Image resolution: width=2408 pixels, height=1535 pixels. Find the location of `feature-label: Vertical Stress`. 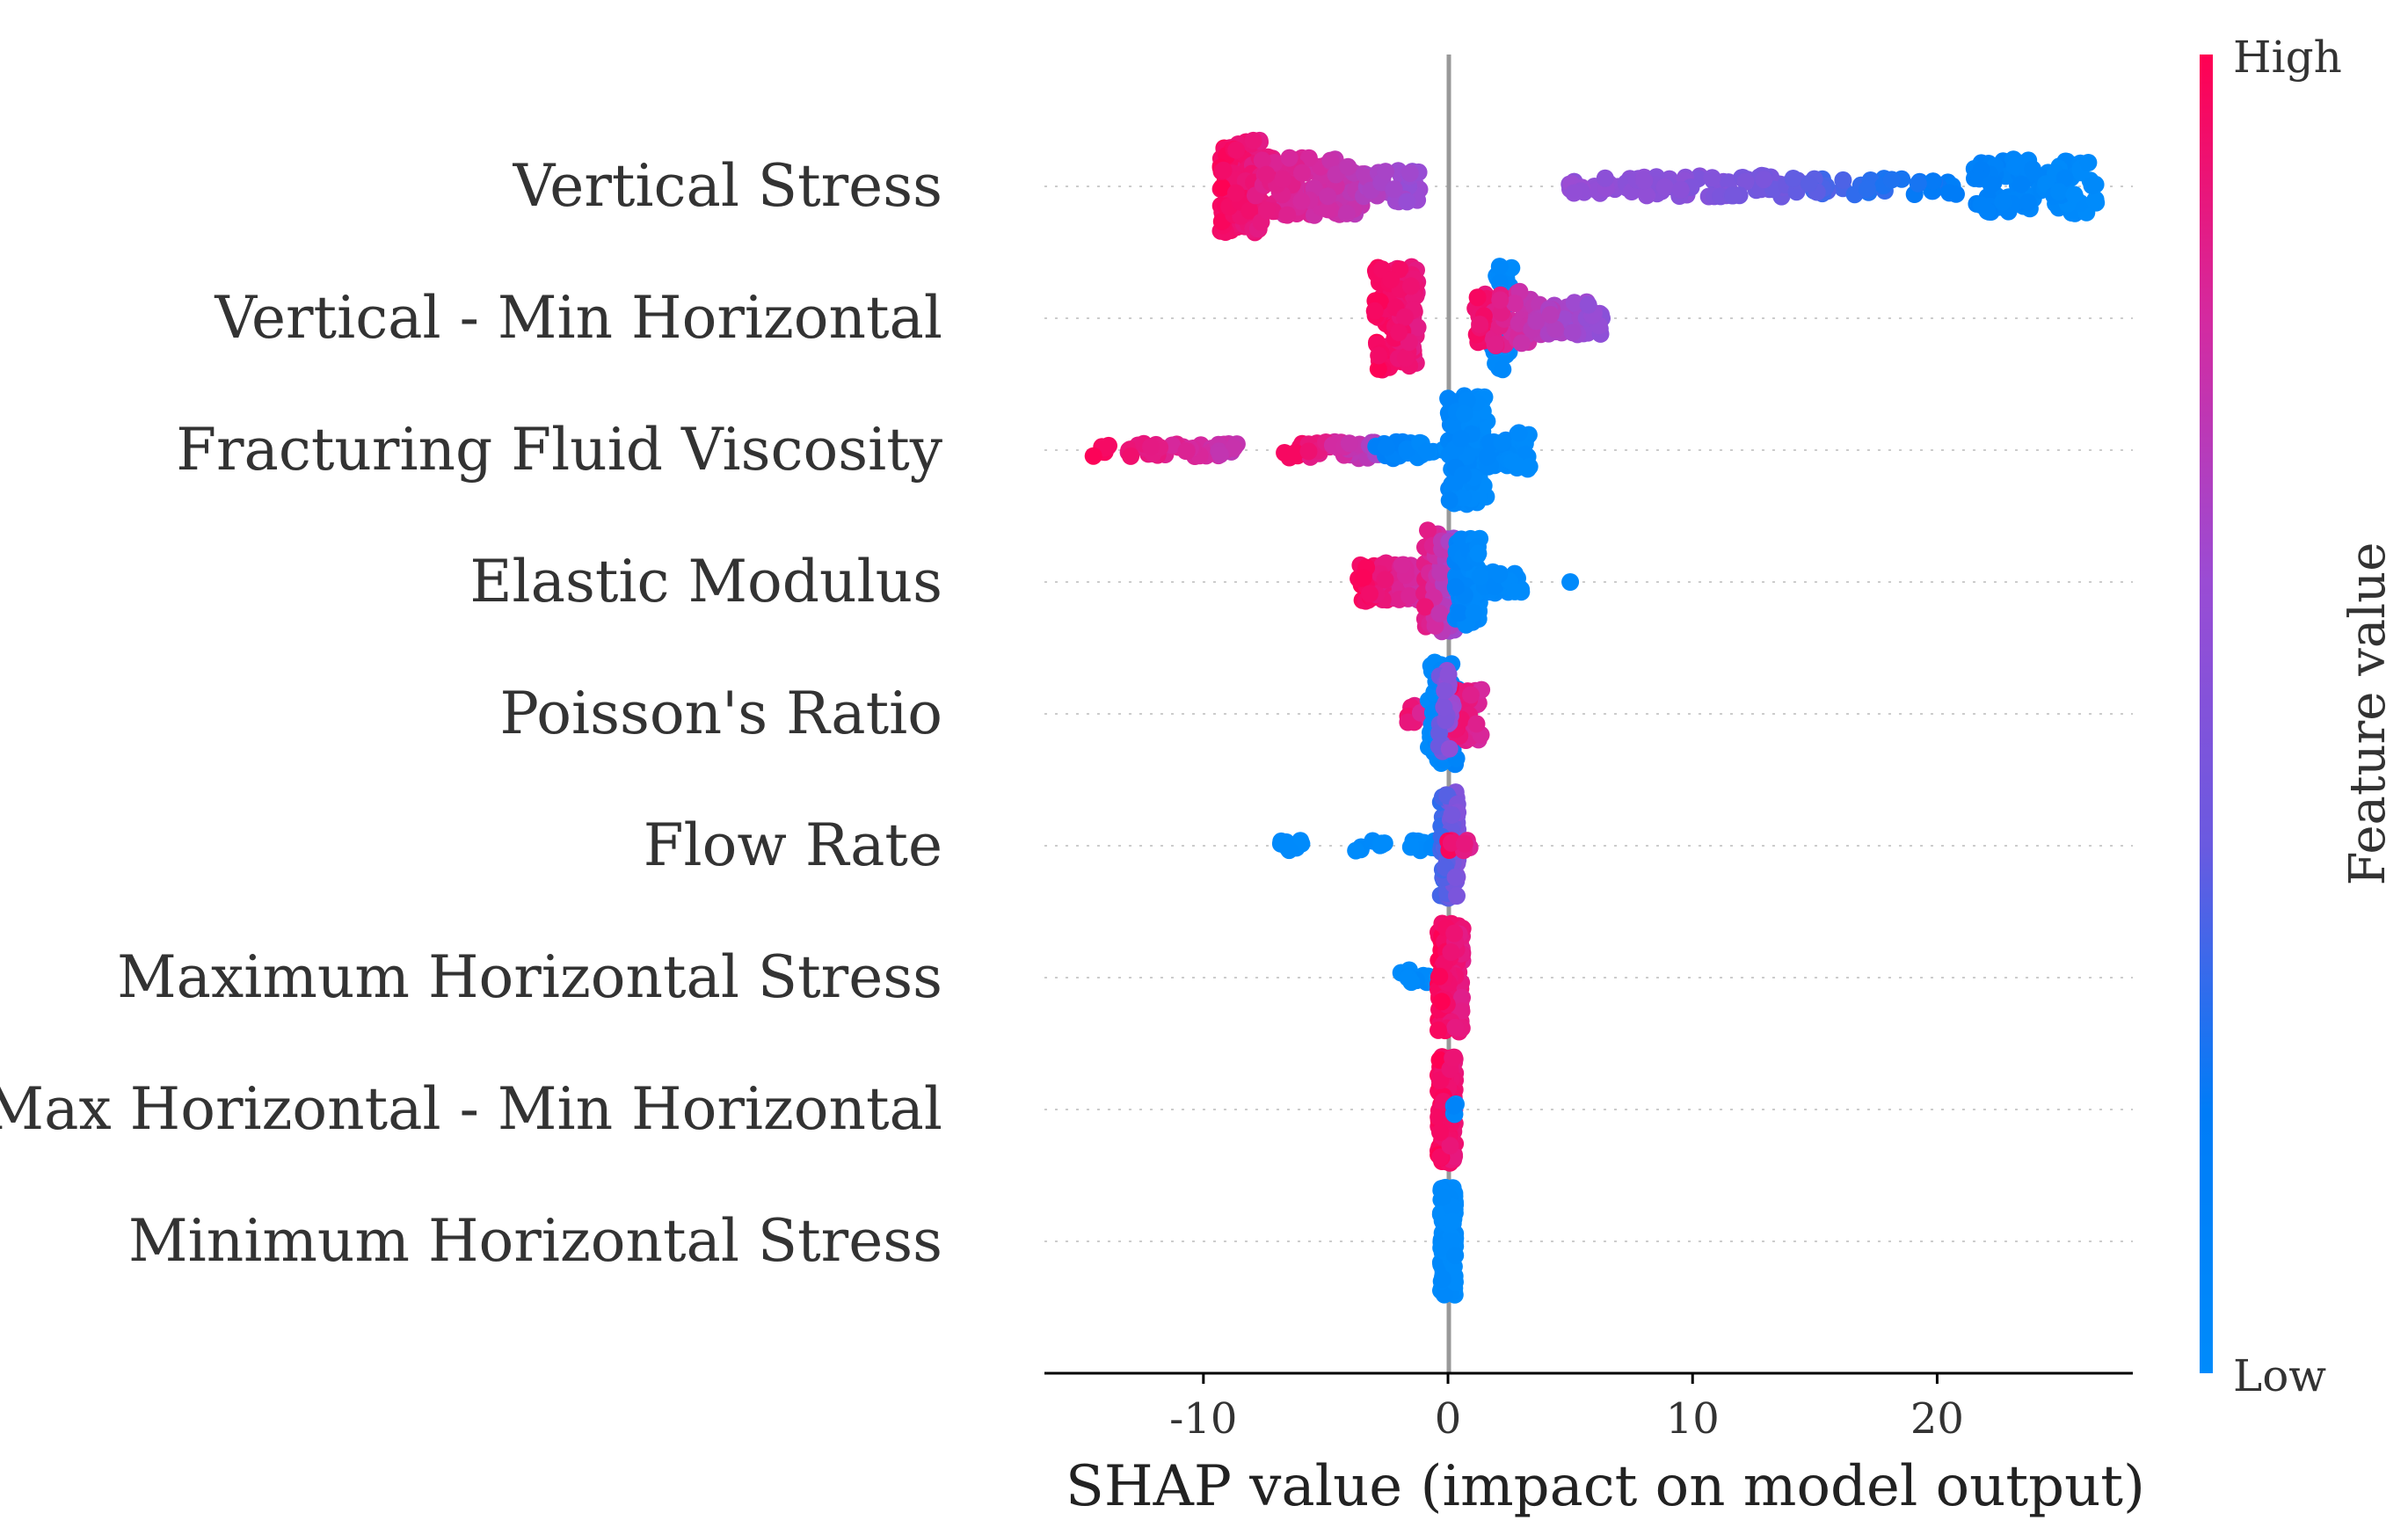

feature-label: Vertical Stress is located at coordinates (727, 186).